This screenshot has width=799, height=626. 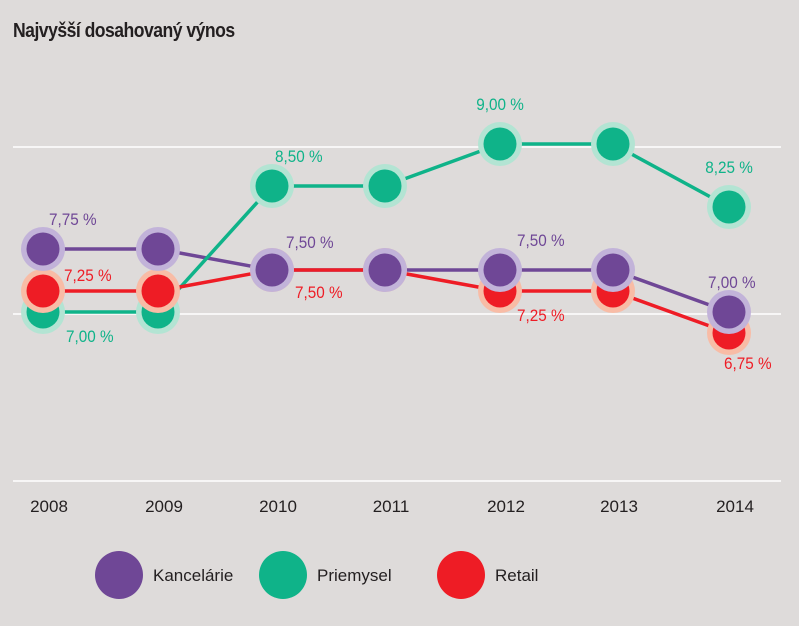 I want to click on x-tick-label: 2009, so click(x=164, y=506).